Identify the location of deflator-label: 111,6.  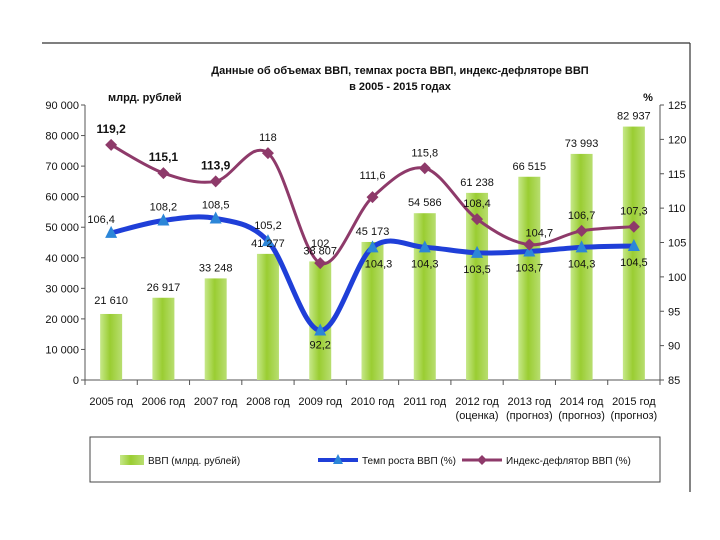
(373, 176).